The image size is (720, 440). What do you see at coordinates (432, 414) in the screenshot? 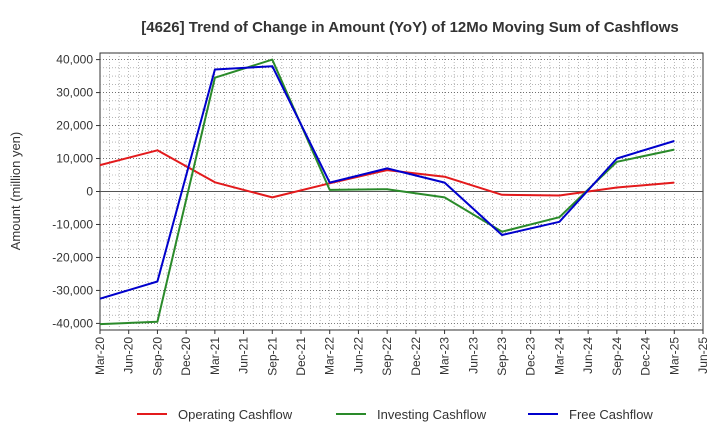
I see `legend-label: Investing Cashflow` at bounding box center [432, 414].